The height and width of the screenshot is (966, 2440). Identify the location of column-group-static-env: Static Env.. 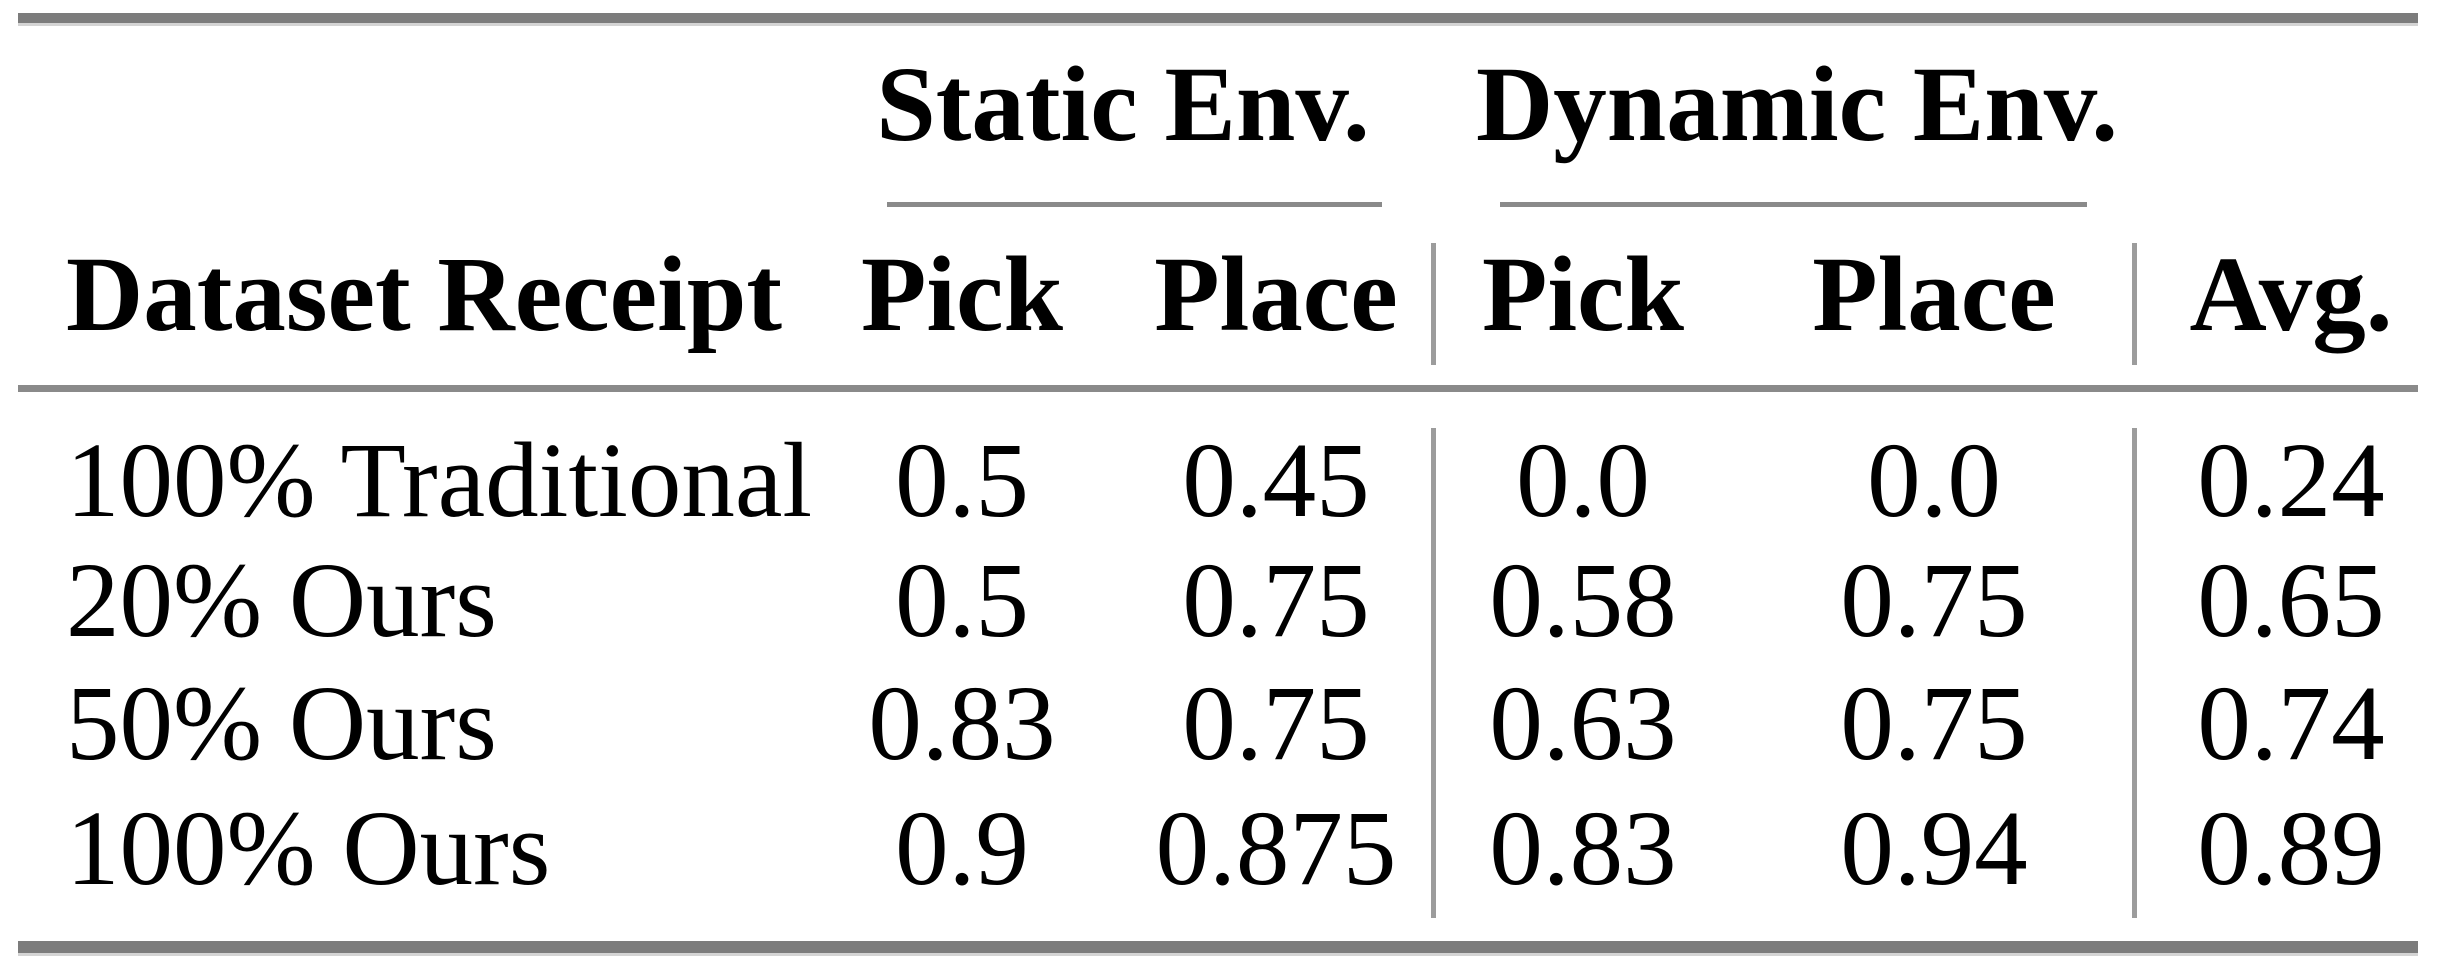
(1123, 105).